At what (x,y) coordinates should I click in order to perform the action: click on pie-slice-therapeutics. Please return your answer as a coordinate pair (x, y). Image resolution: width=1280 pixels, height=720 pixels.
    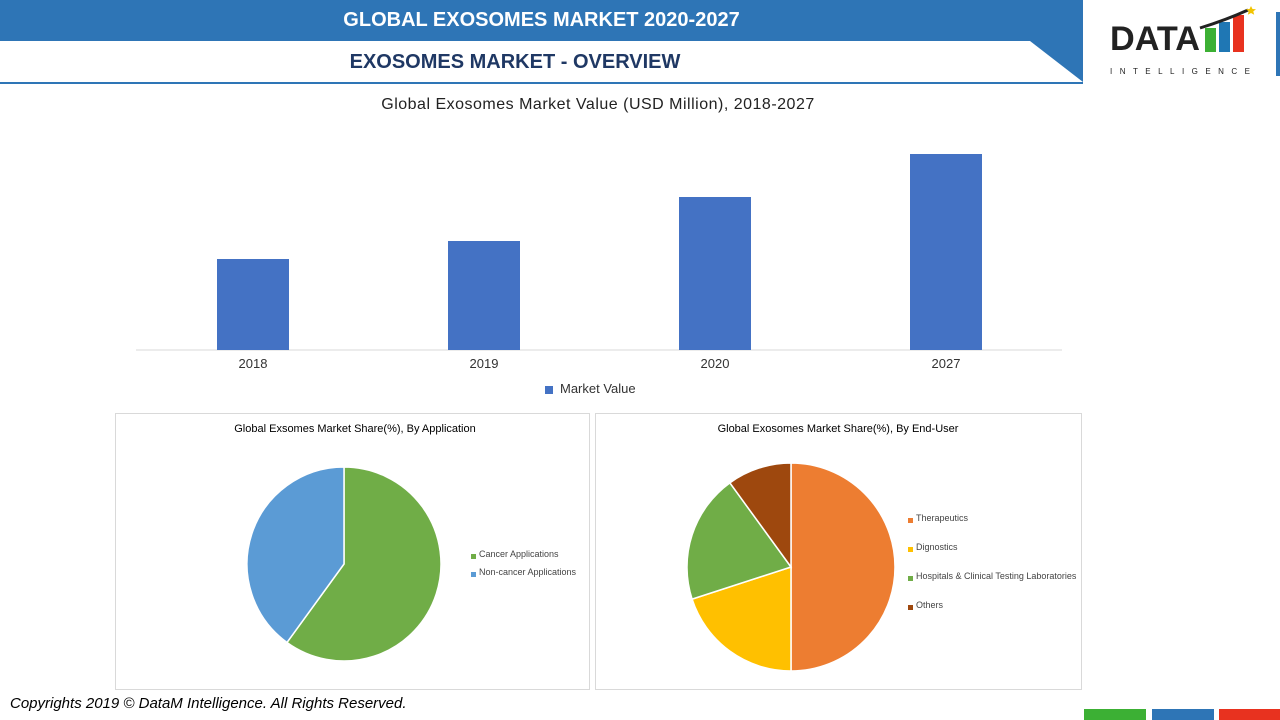
    Looking at the image, I should click on (843, 567).